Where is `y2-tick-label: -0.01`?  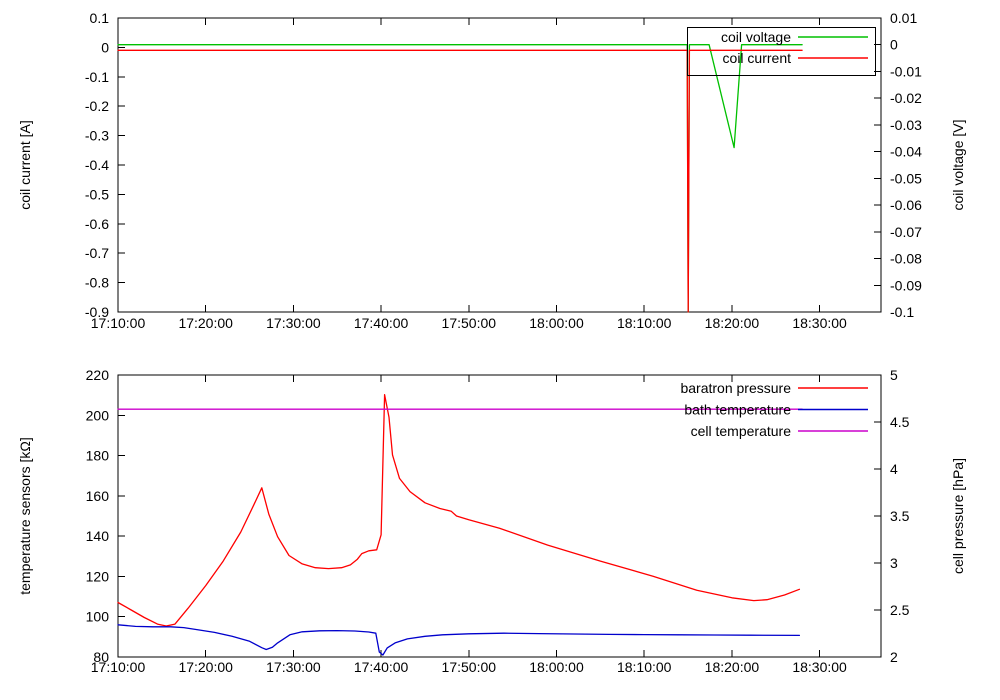 y2-tick-label: -0.01 is located at coordinates (906, 71).